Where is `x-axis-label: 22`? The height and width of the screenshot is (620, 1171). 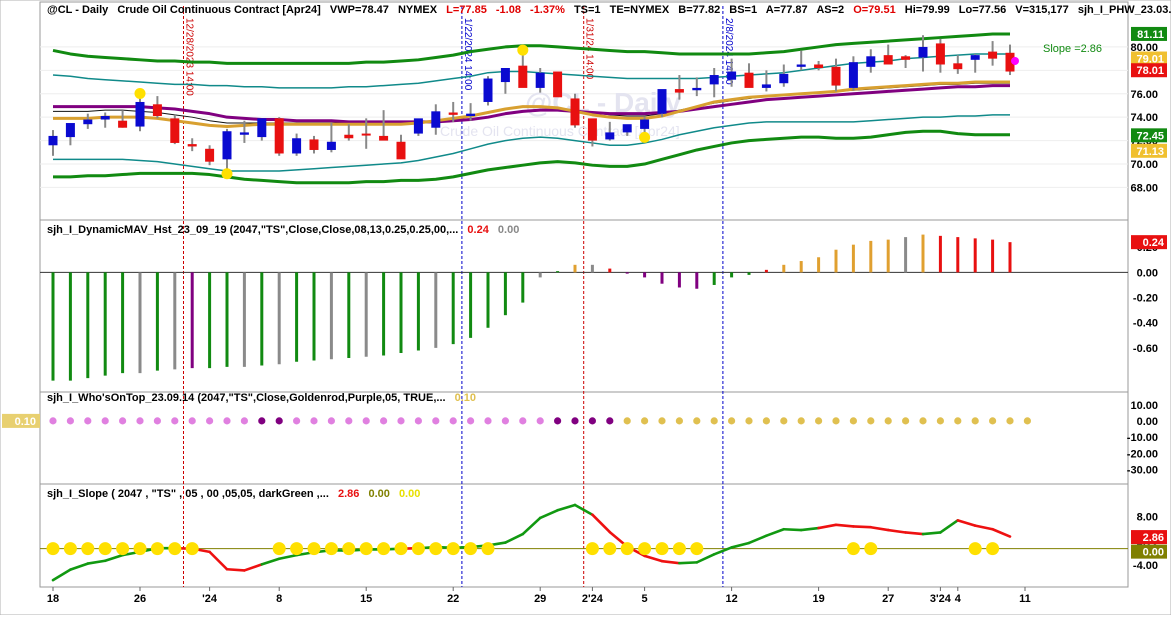
x-axis-label: 22 is located at coordinates (453, 599).